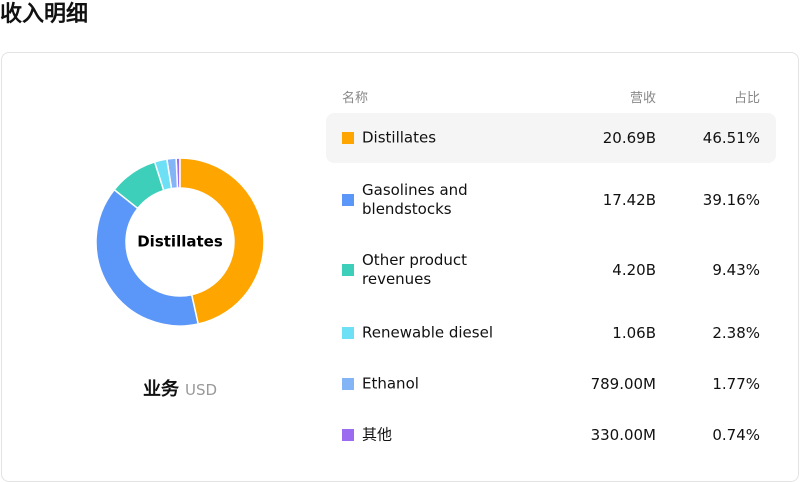 This screenshot has width=800, height=482. What do you see at coordinates (390, 383) in the screenshot?
I see `segment-name: Ethanol` at bounding box center [390, 383].